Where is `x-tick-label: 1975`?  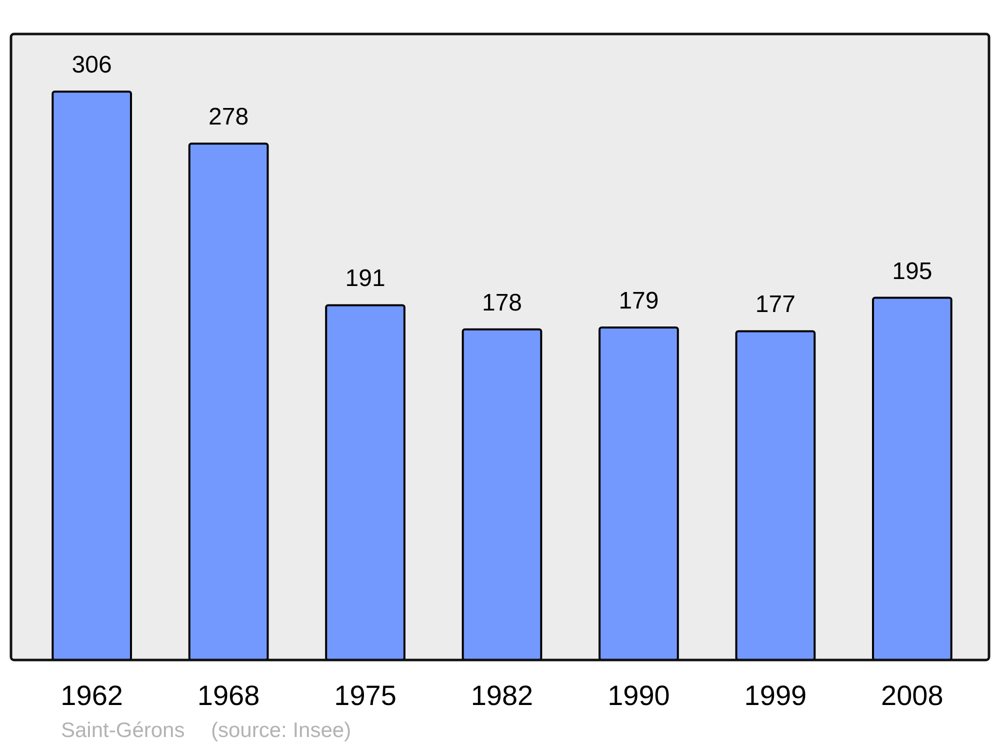 x-tick-label: 1975 is located at coordinates (365, 695).